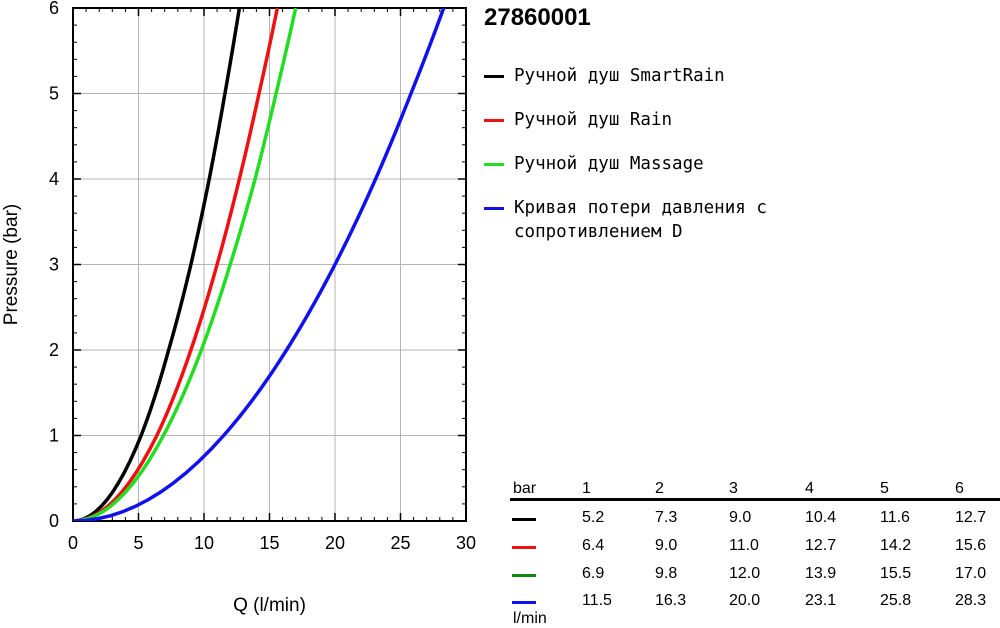 The width and height of the screenshot is (1000, 628). What do you see at coordinates (269, 543) in the screenshot?
I see `x-tick-label: 15` at bounding box center [269, 543].